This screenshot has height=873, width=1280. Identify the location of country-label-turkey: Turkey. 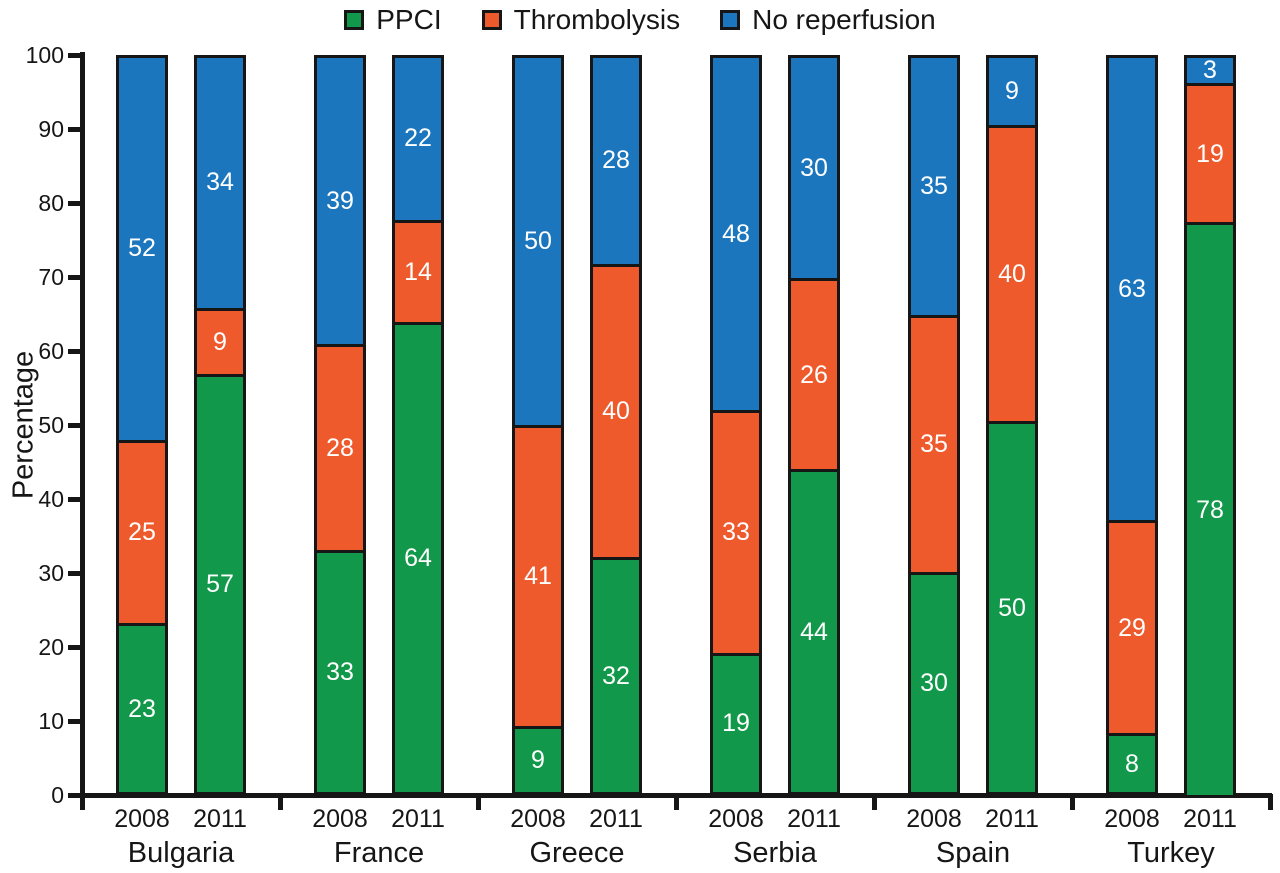
(1171, 853).